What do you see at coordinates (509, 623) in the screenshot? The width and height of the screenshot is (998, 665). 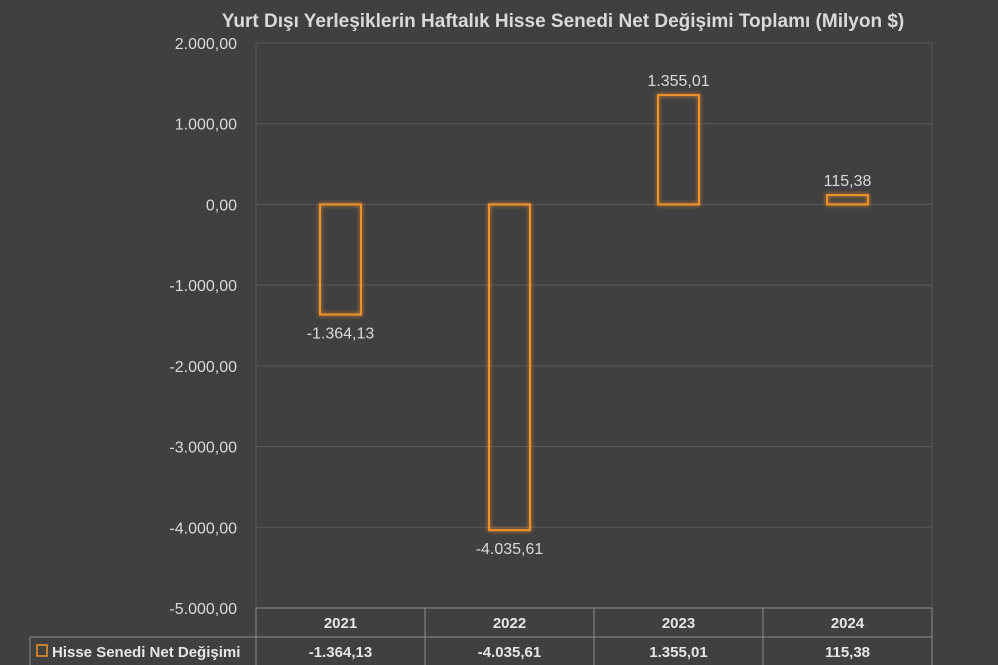 I see `x-tick-label: 2022` at bounding box center [509, 623].